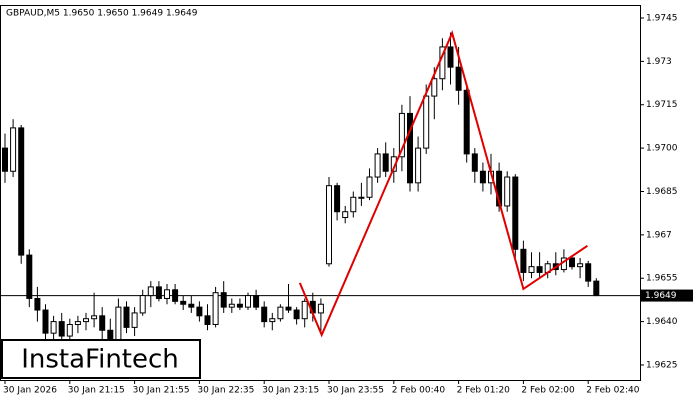 This screenshot has width=700, height=404. I want to click on y-tick-label: 1.9700, so click(662, 149).